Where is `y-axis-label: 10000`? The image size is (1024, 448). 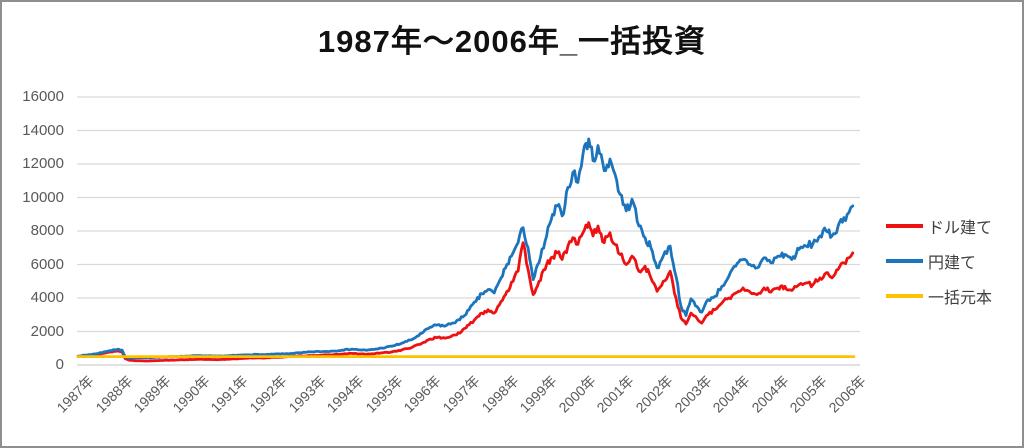 y-axis-label: 10000 is located at coordinates (43, 197).